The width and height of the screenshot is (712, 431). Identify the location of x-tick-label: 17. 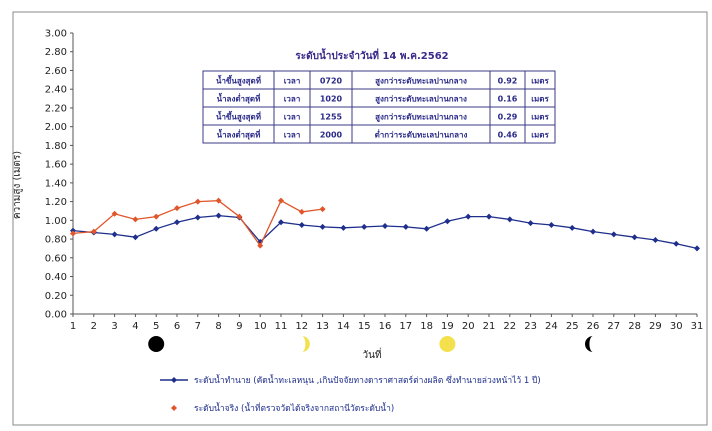
(405, 326).